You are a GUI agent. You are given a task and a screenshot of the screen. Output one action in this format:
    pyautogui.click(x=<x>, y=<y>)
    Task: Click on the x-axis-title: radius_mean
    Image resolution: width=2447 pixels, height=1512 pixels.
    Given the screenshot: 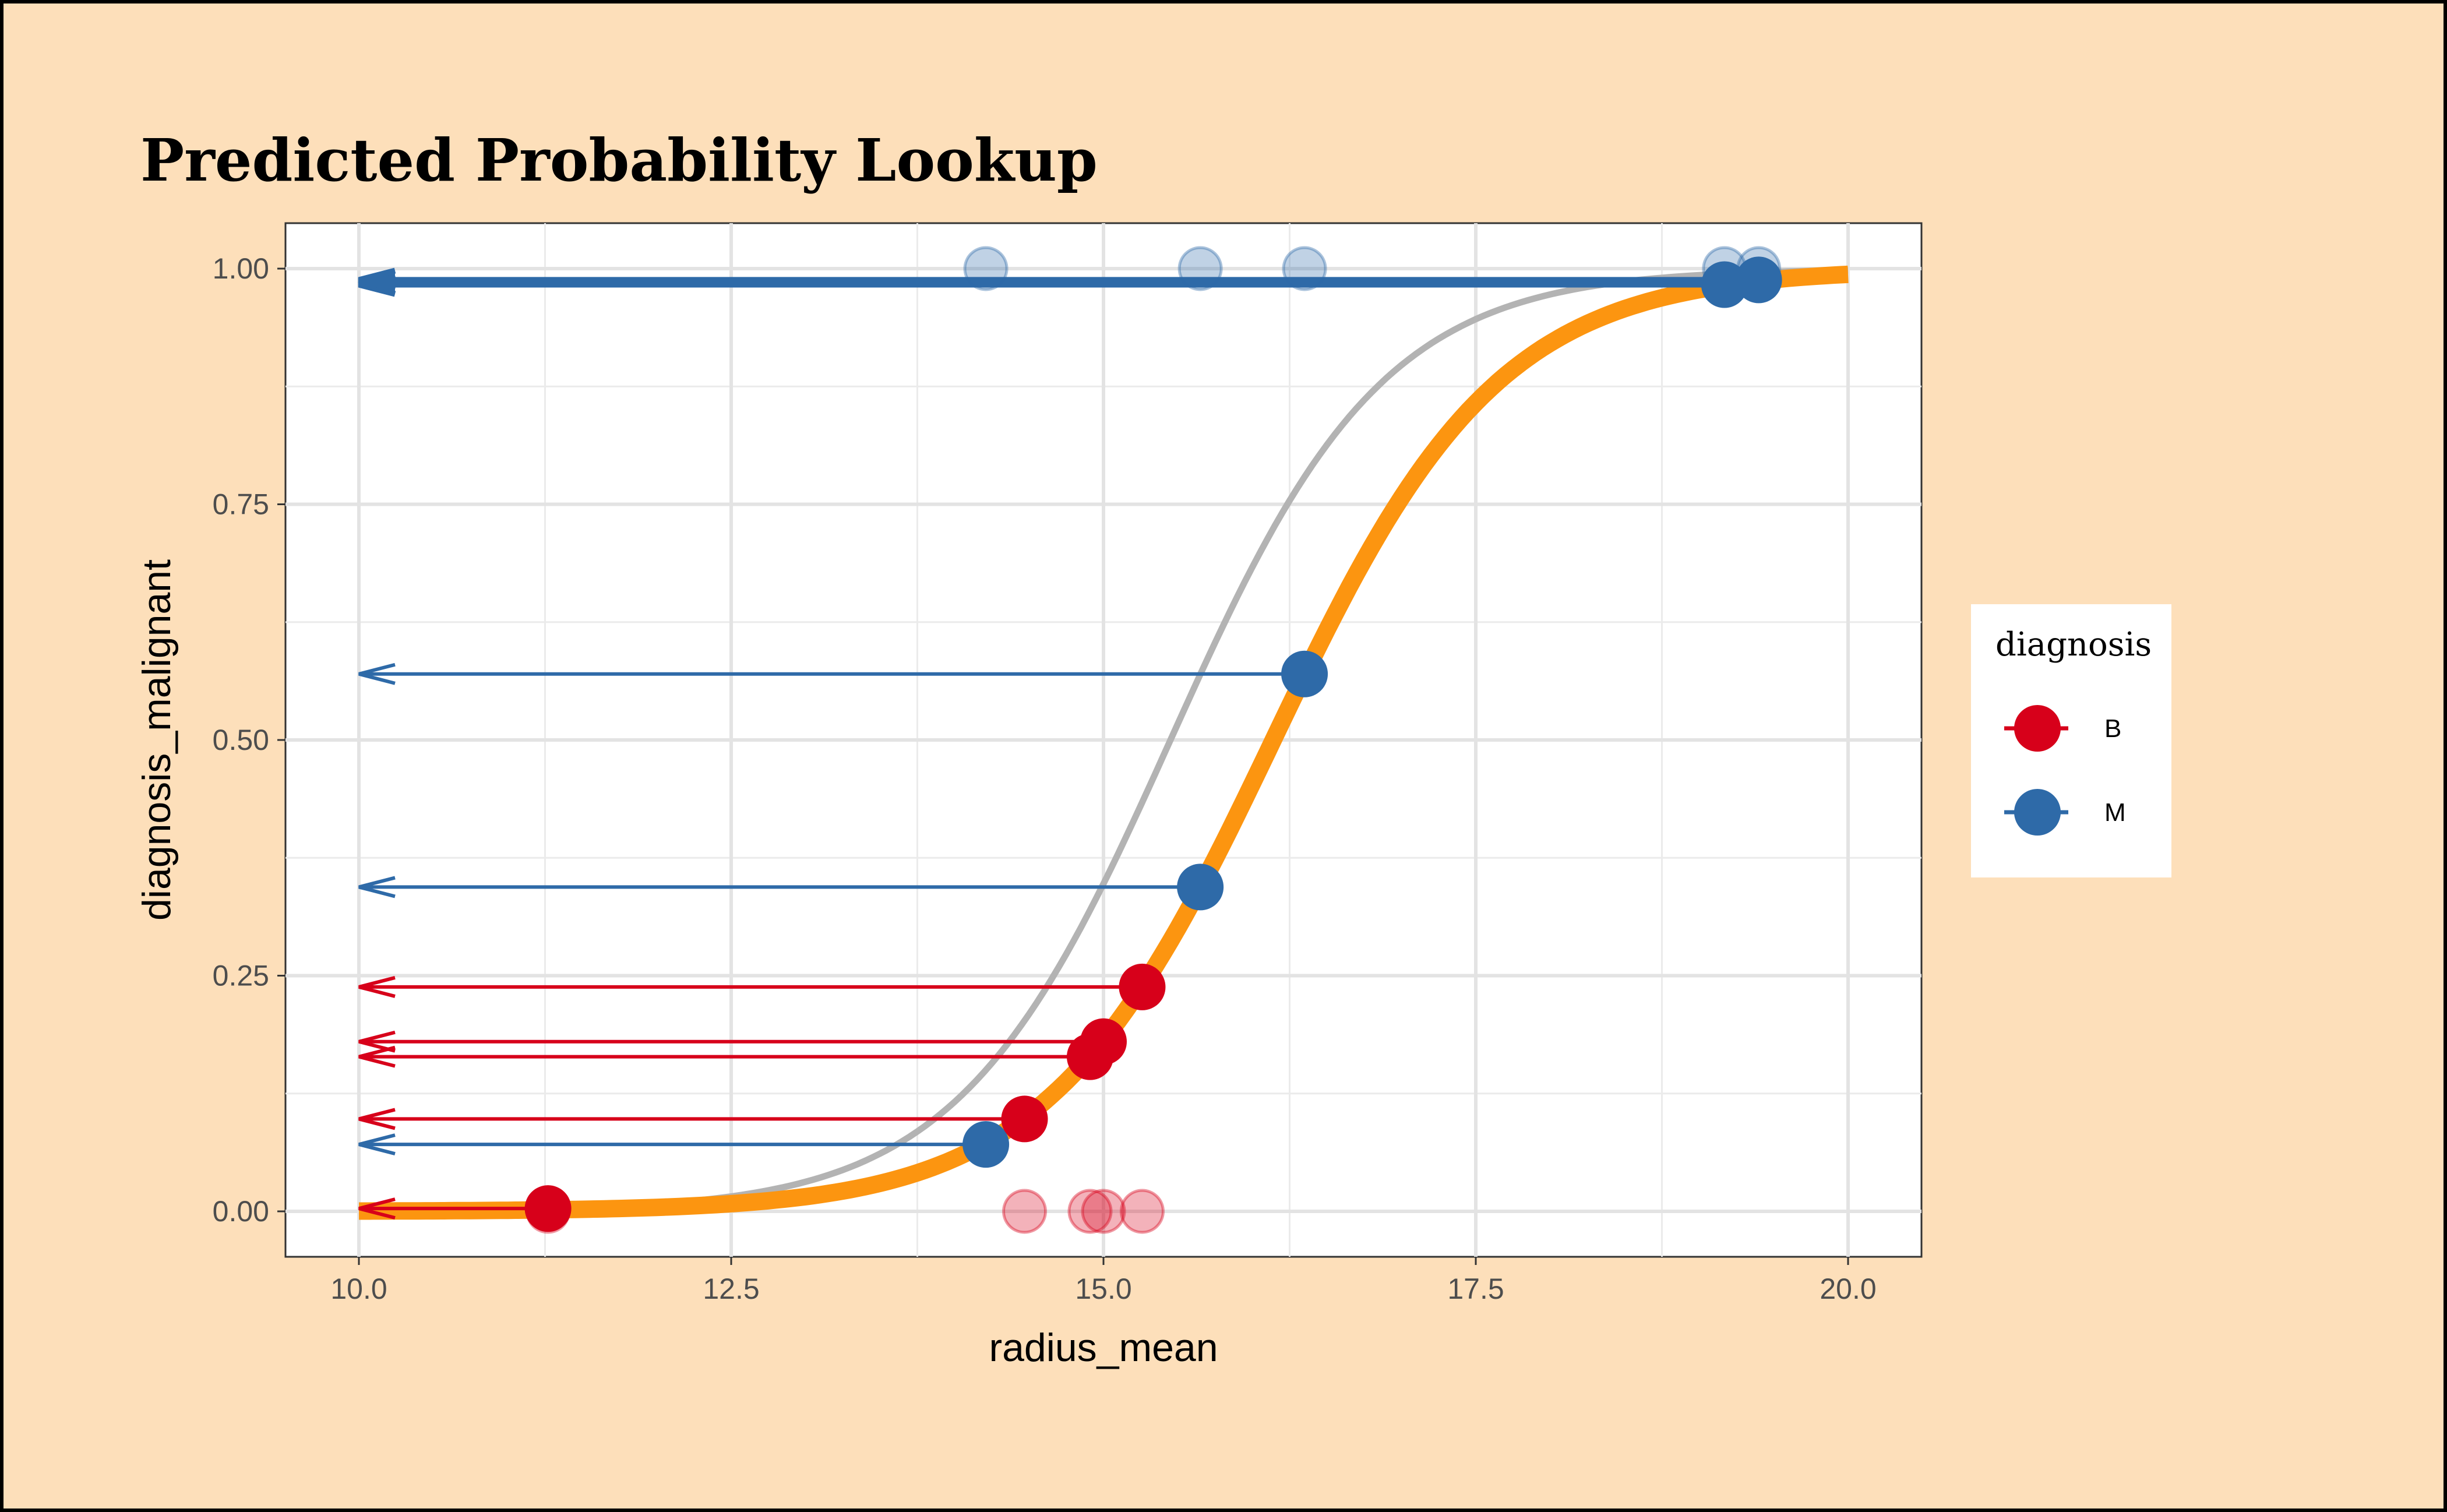 What is the action you would take?
    pyautogui.click(x=1103, y=1348)
    